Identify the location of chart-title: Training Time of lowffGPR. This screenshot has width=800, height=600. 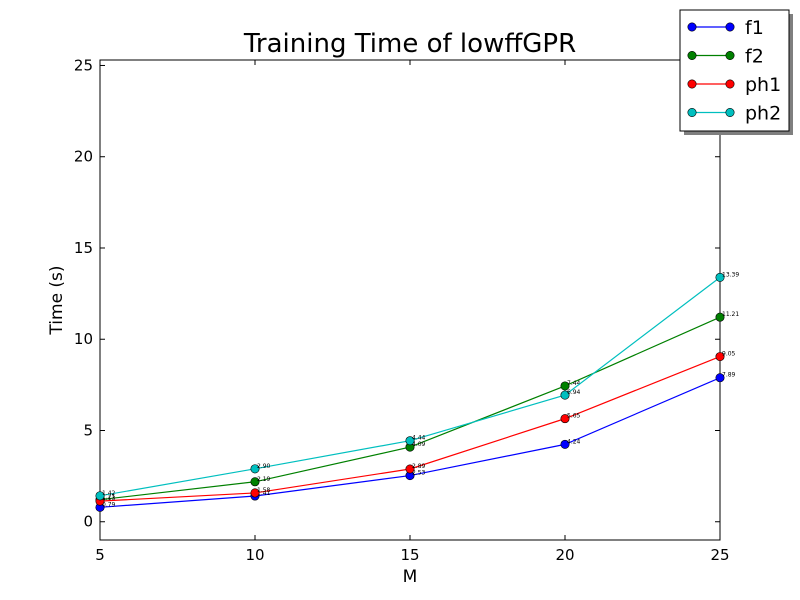
(409, 44).